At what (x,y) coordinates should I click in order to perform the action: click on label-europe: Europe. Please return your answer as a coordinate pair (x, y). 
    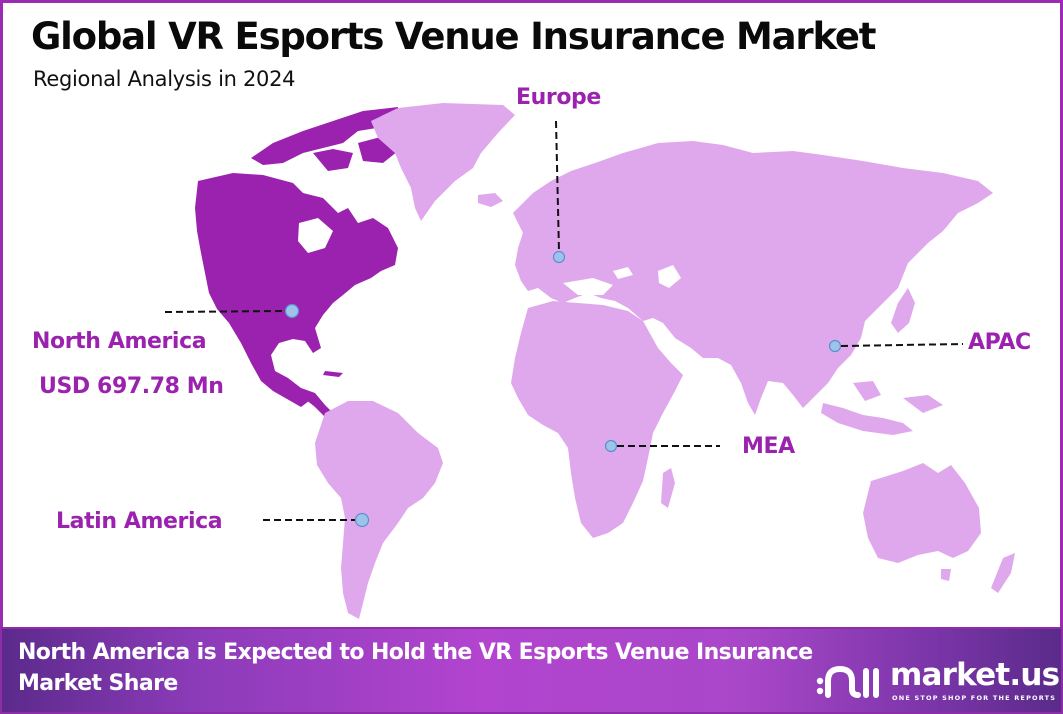
    Looking at the image, I should click on (558, 97).